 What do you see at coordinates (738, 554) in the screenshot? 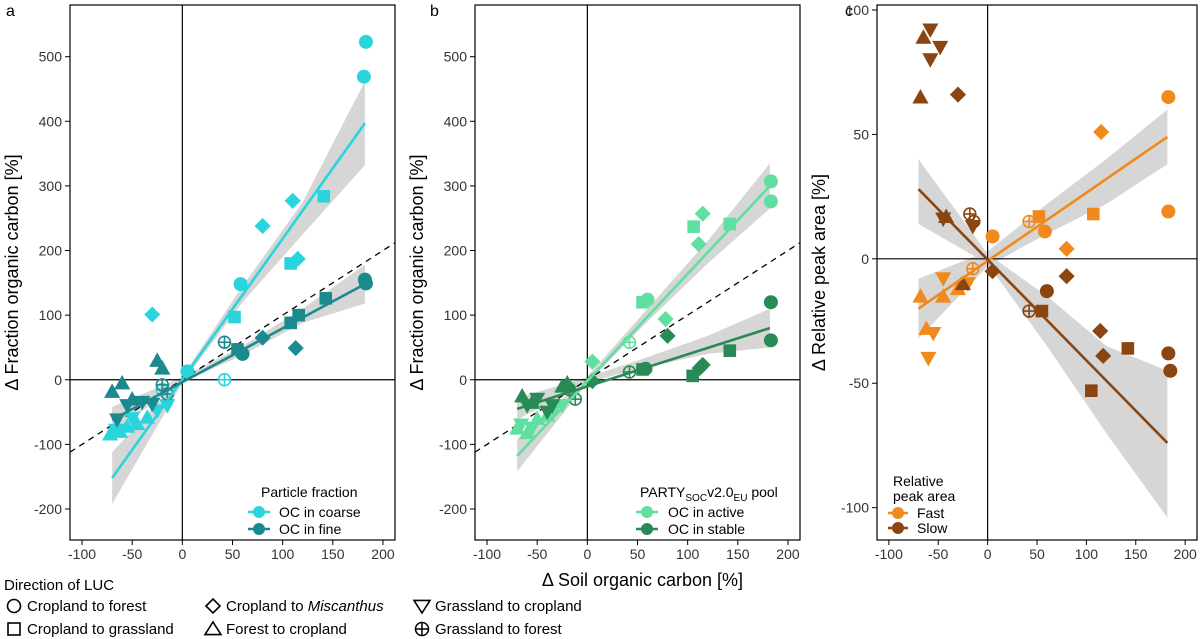
I see `x-tick-label: 150` at bounding box center [738, 554].